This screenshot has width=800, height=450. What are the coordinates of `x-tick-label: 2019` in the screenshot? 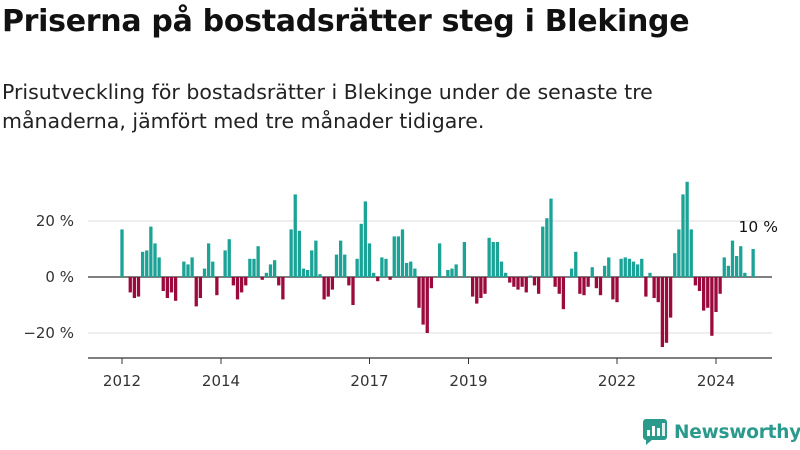 It's located at (468, 381).